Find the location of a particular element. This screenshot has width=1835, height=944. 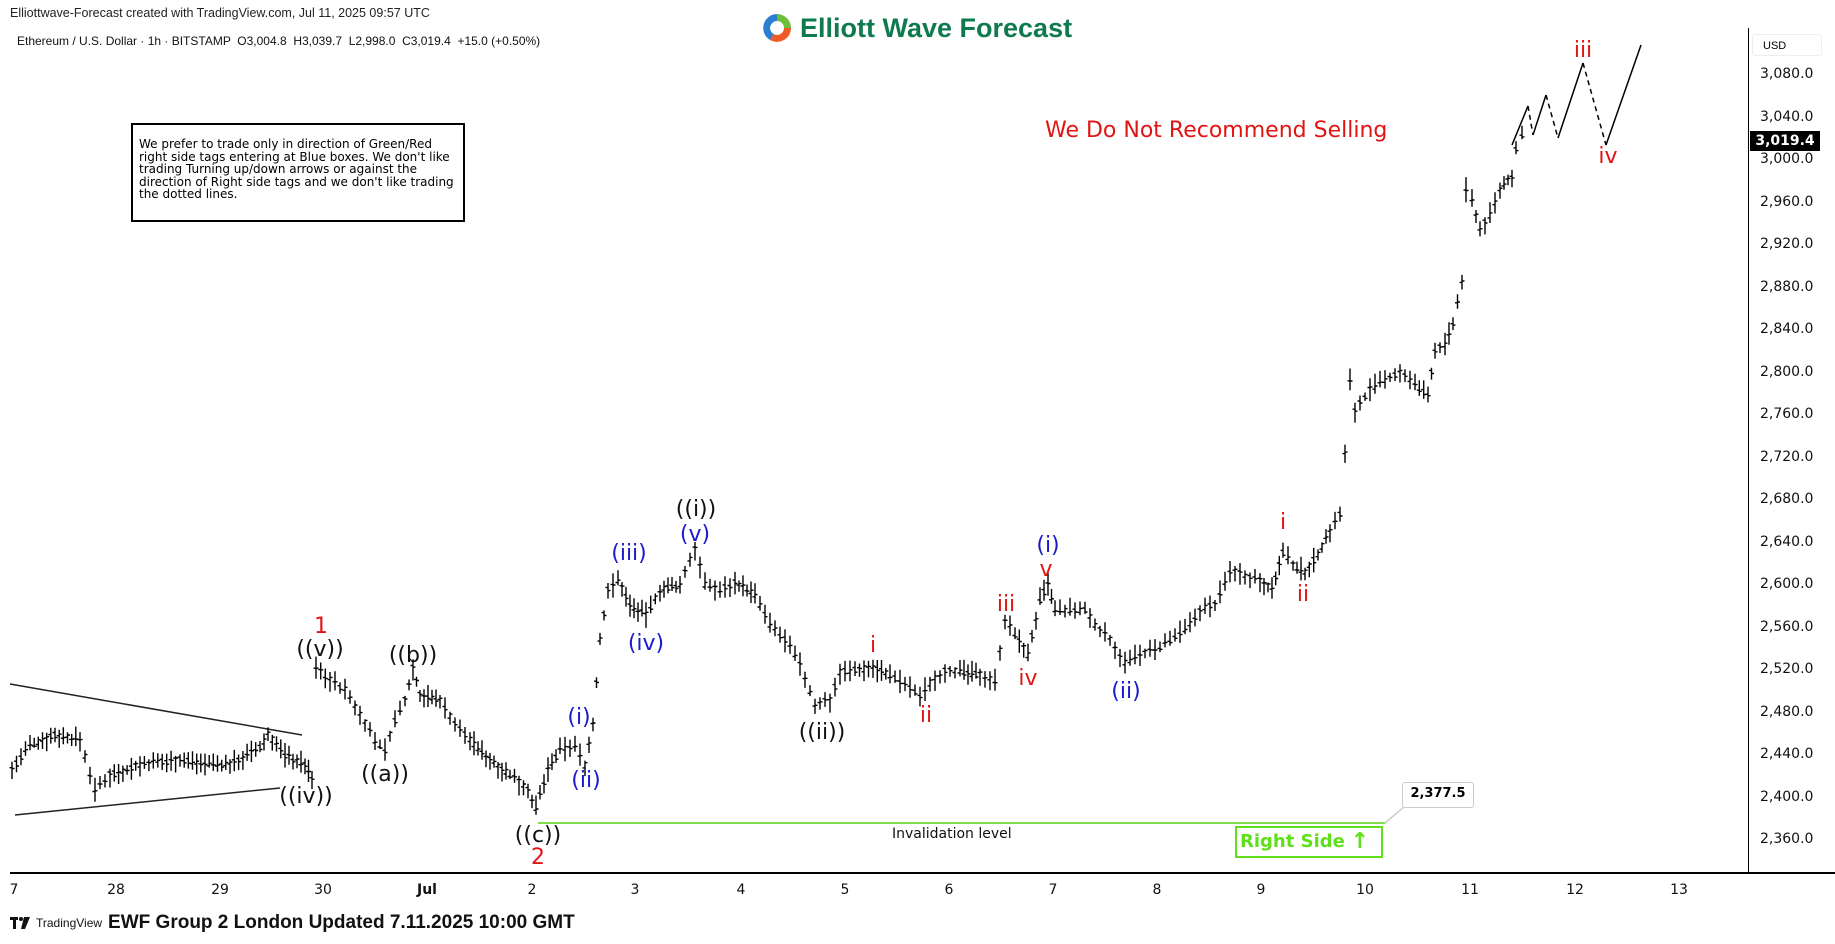

time-axis is located at coordinates (922, 893).